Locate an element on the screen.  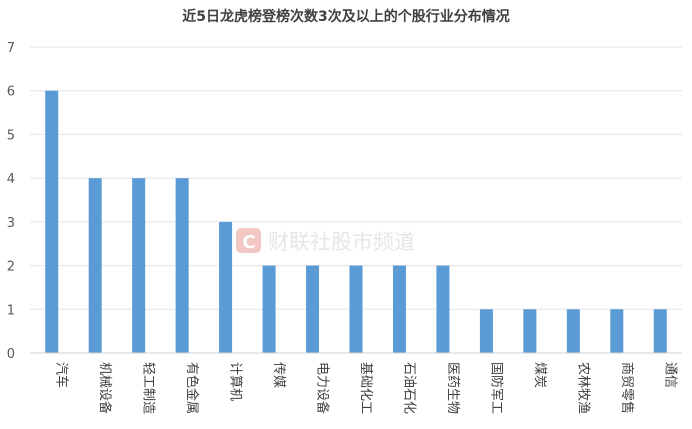
y-tick-label: 6 is located at coordinates (11, 92).